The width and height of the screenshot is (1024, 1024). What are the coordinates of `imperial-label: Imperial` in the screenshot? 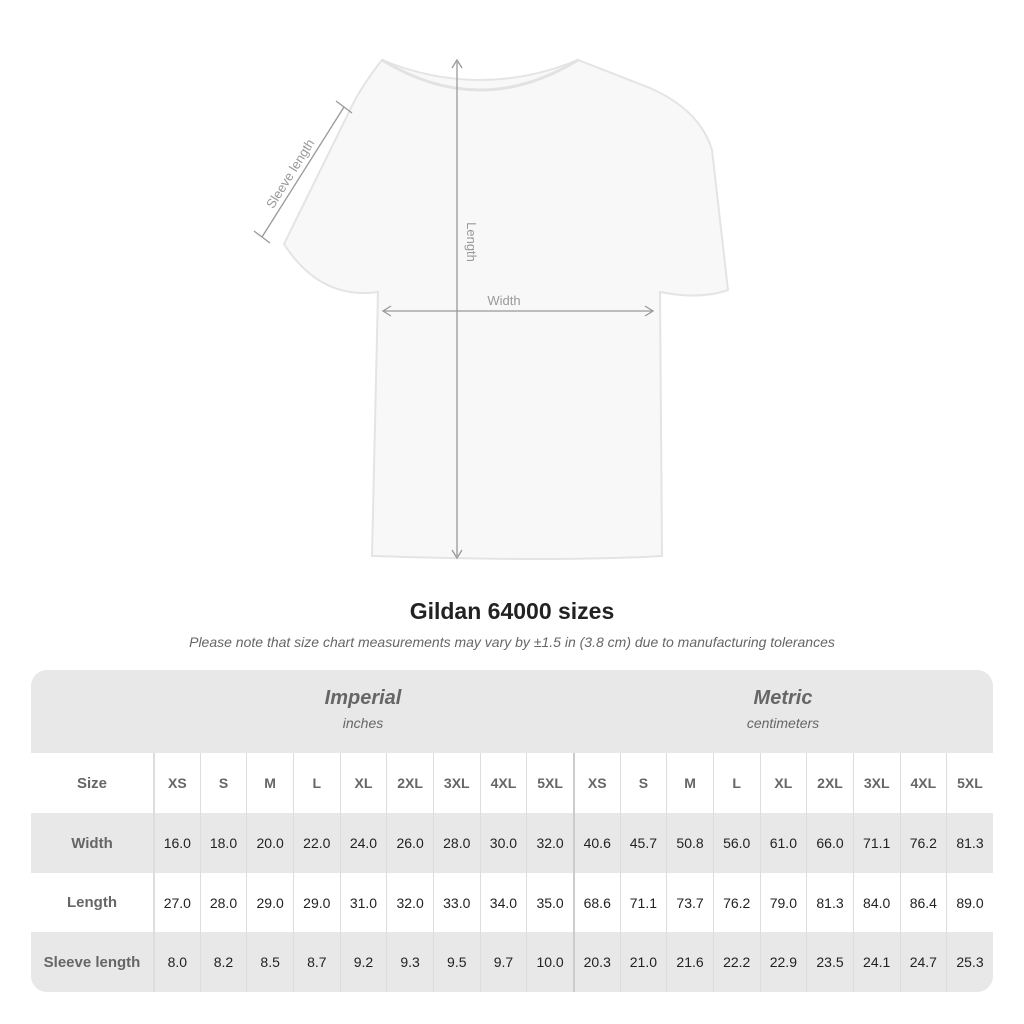 It's located at (363, 698).